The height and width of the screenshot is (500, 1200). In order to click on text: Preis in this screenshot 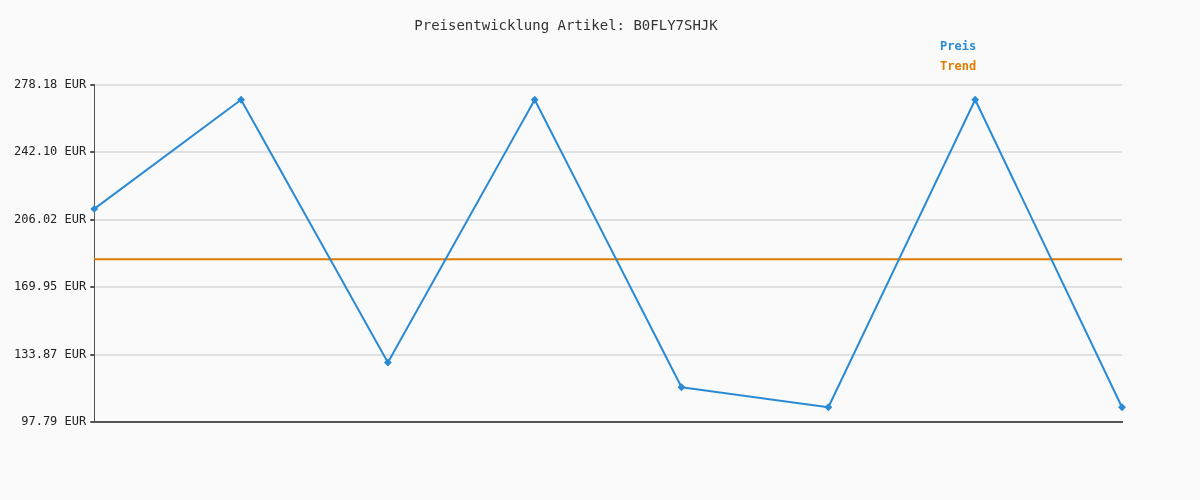, I will do `click(958, 46)`.